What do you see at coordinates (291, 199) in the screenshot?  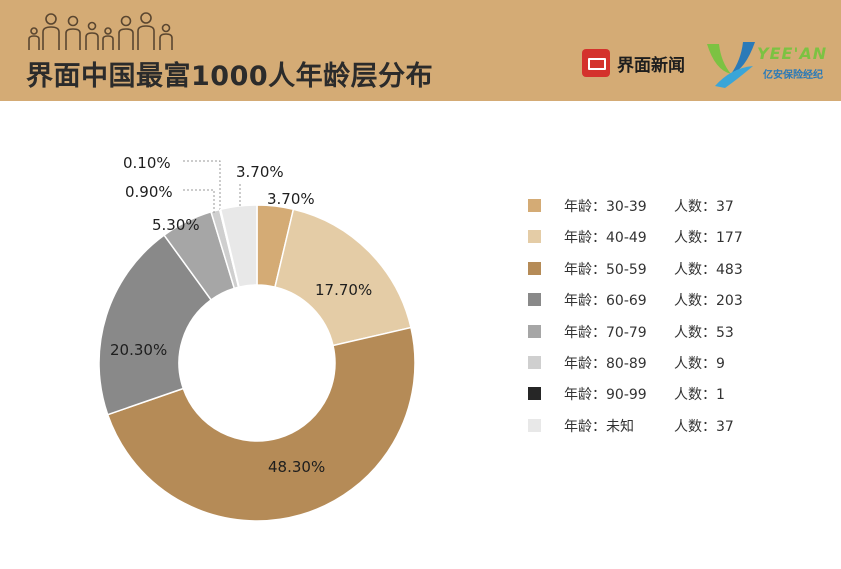 I see `data-label-1: 3.70%` at bounding box center [291, 199].